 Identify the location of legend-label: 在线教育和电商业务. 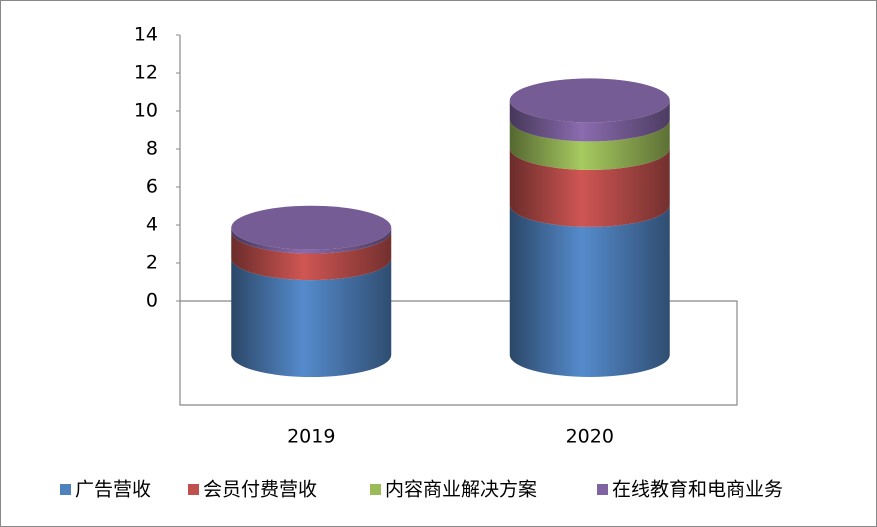
(697, 490).